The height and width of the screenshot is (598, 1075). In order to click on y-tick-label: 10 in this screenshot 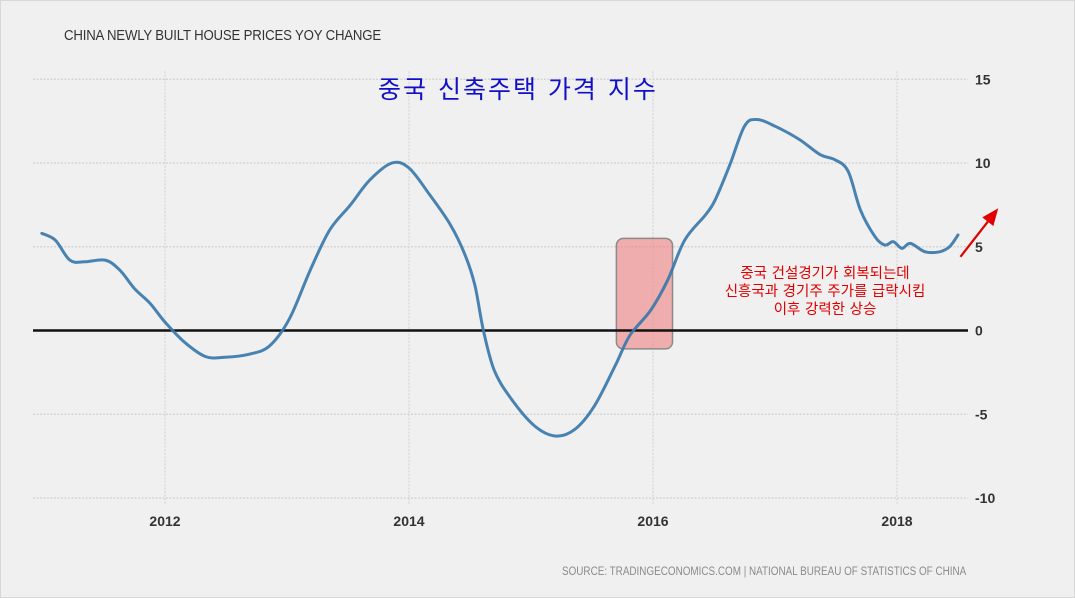, I will do `click(983, 163)`.